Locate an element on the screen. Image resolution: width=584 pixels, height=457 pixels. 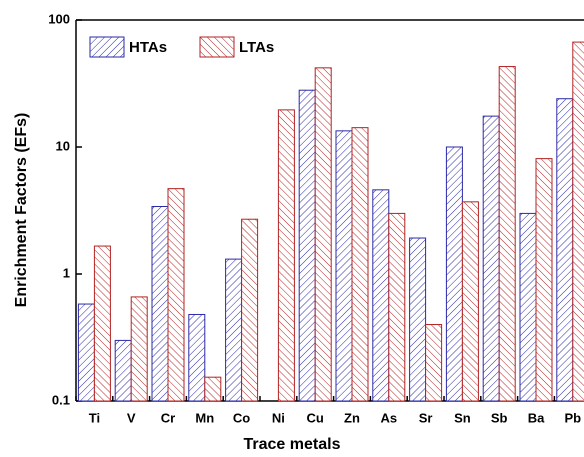
x-tick-label: Mn is located at coordinates (204, 417).